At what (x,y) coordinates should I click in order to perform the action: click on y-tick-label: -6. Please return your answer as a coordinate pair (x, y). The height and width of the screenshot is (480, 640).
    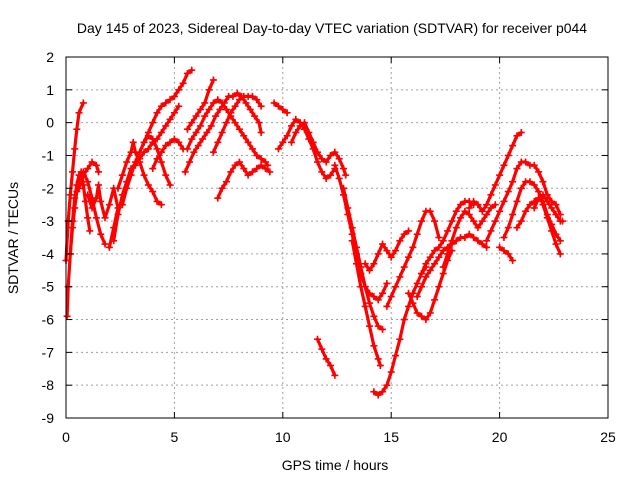
    Looking at the image, I should click on (48, 320).